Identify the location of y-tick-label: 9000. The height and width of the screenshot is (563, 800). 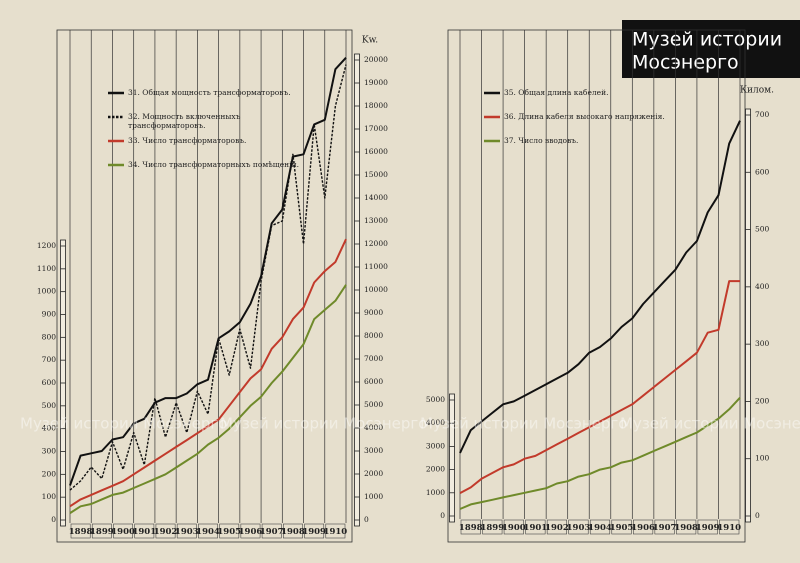
(373, 312).